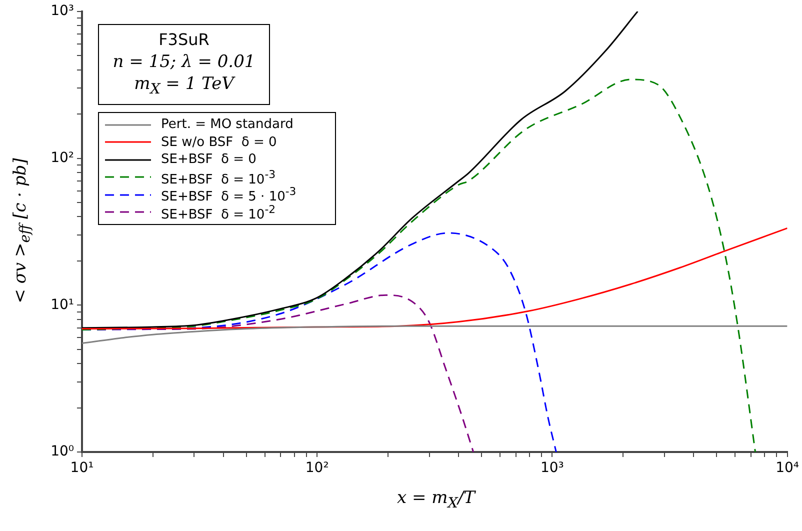  I want to click on legend-label: SE w/o BSF δ = 0, so click(219, 142).